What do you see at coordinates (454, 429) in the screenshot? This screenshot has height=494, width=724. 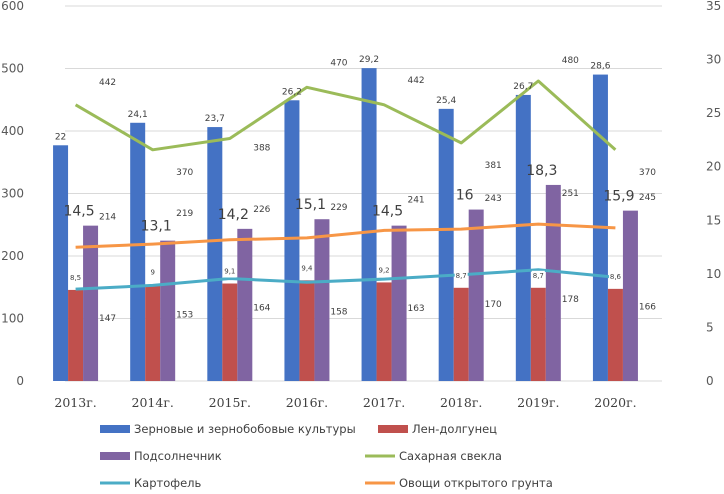 I see `legend-label: Лен-долгунец` at bounding box center [454, 429].